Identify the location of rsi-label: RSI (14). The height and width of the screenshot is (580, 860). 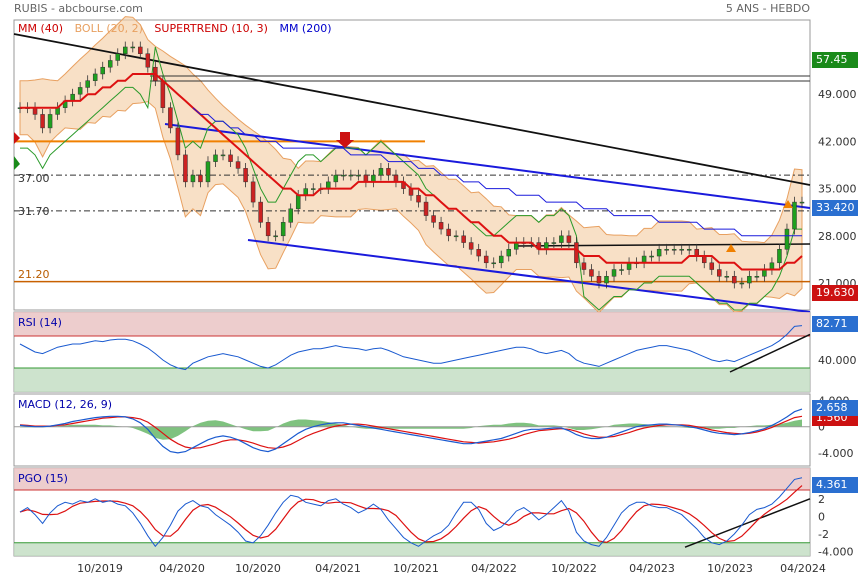
(40, 322).